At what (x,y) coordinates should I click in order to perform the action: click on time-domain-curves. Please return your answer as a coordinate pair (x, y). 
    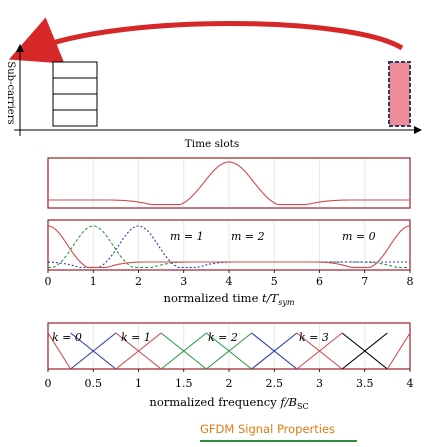
    Looking at the image, I should click on (229, 246).